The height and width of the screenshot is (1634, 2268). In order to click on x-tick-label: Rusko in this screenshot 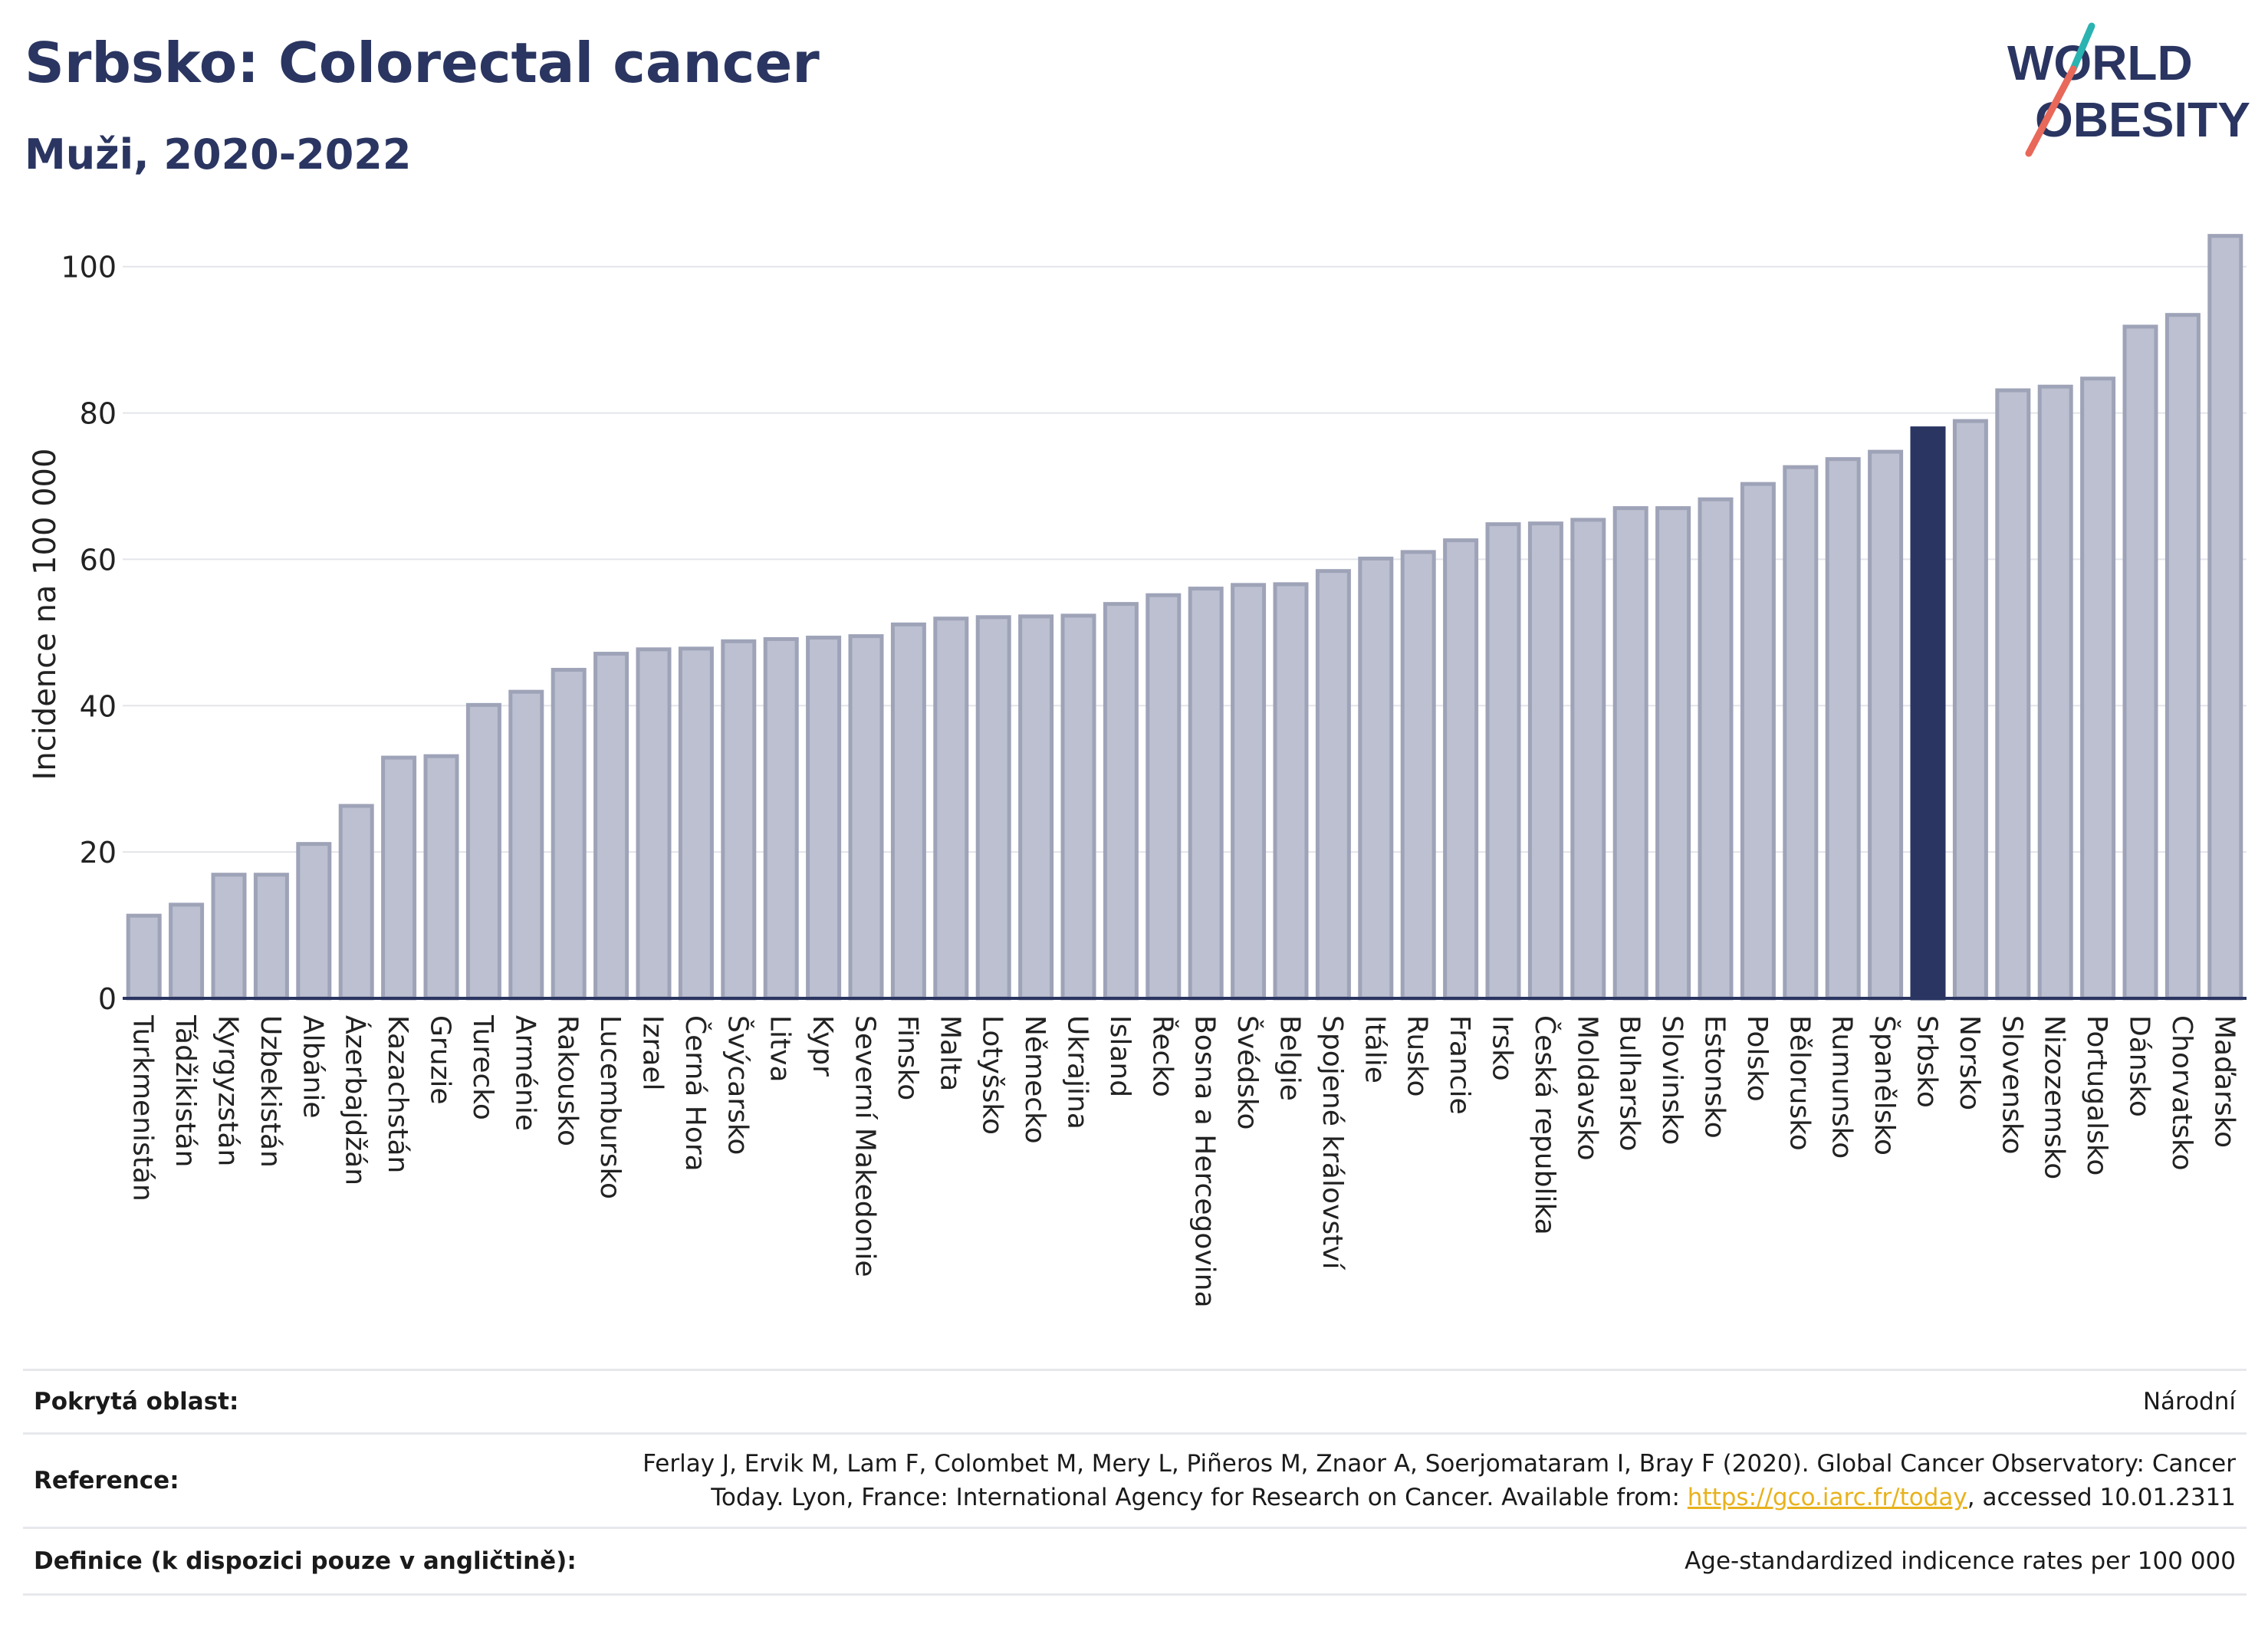, I will do `click(1417, 1056)`.